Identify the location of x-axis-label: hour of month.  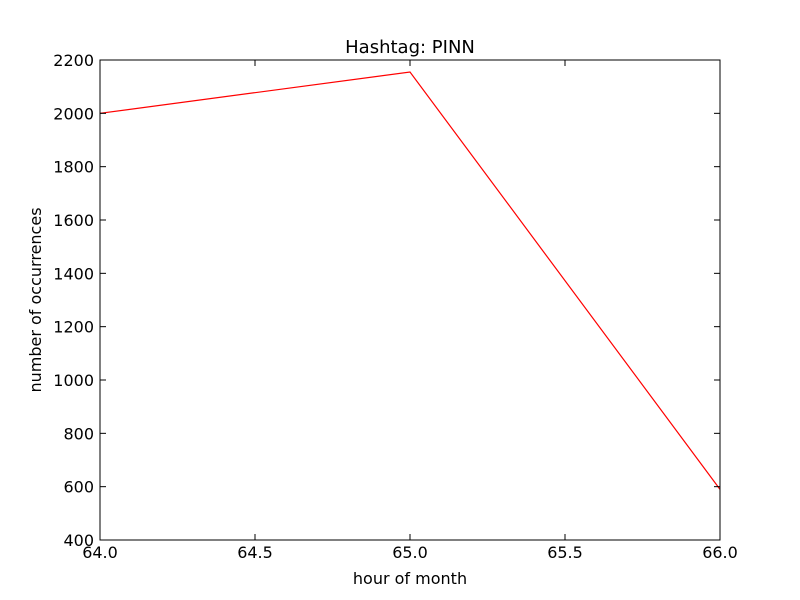
(410, 578).